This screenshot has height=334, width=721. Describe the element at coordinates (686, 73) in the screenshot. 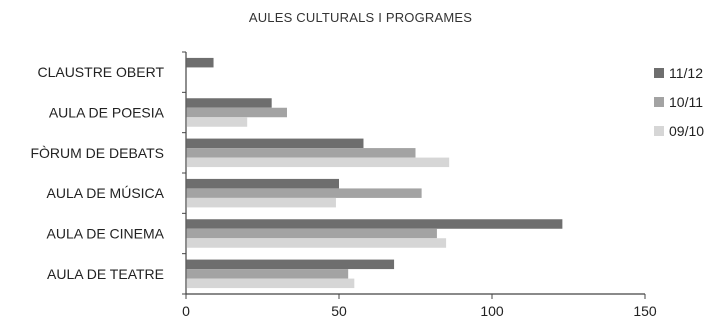

I see `legend-label: 11/12` at that location.